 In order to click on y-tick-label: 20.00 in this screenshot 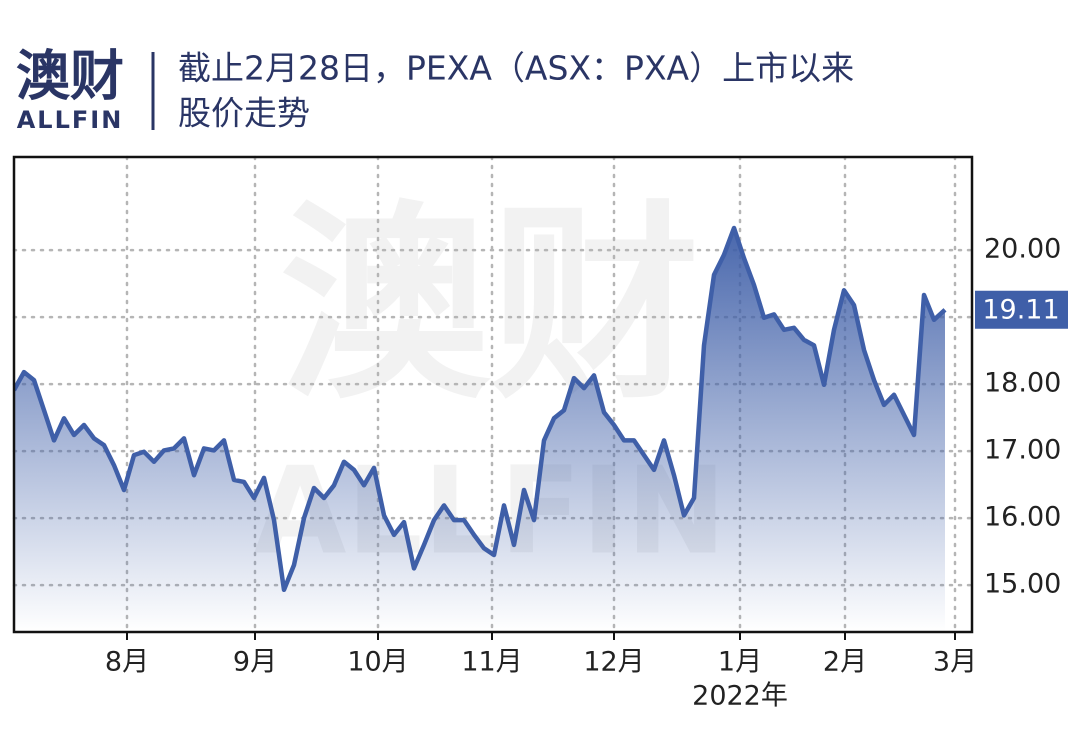, I will do `click(1022, 249)`.